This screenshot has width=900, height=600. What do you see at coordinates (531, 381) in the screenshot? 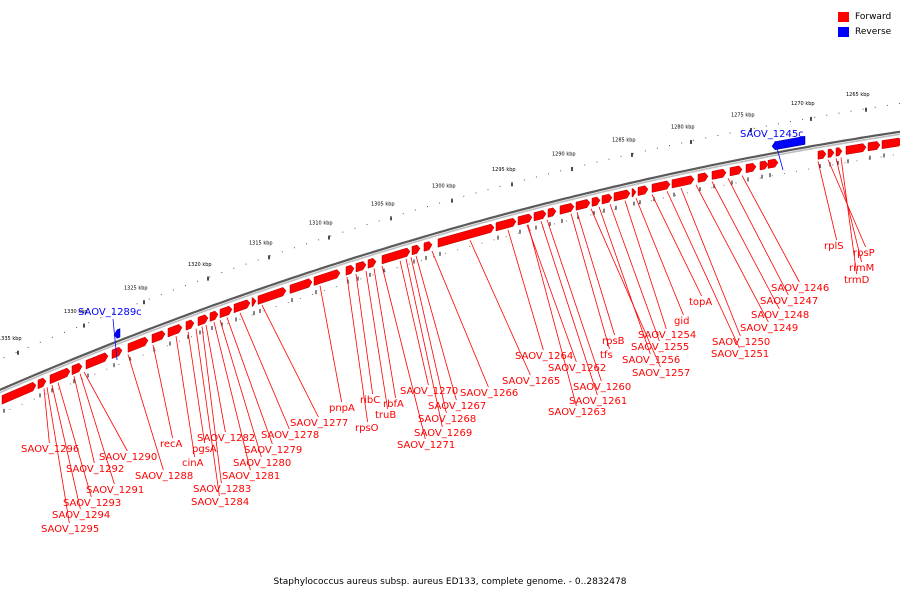
I see `forward-gene-label: SAOV_1265` at bounding box center [531, 381].